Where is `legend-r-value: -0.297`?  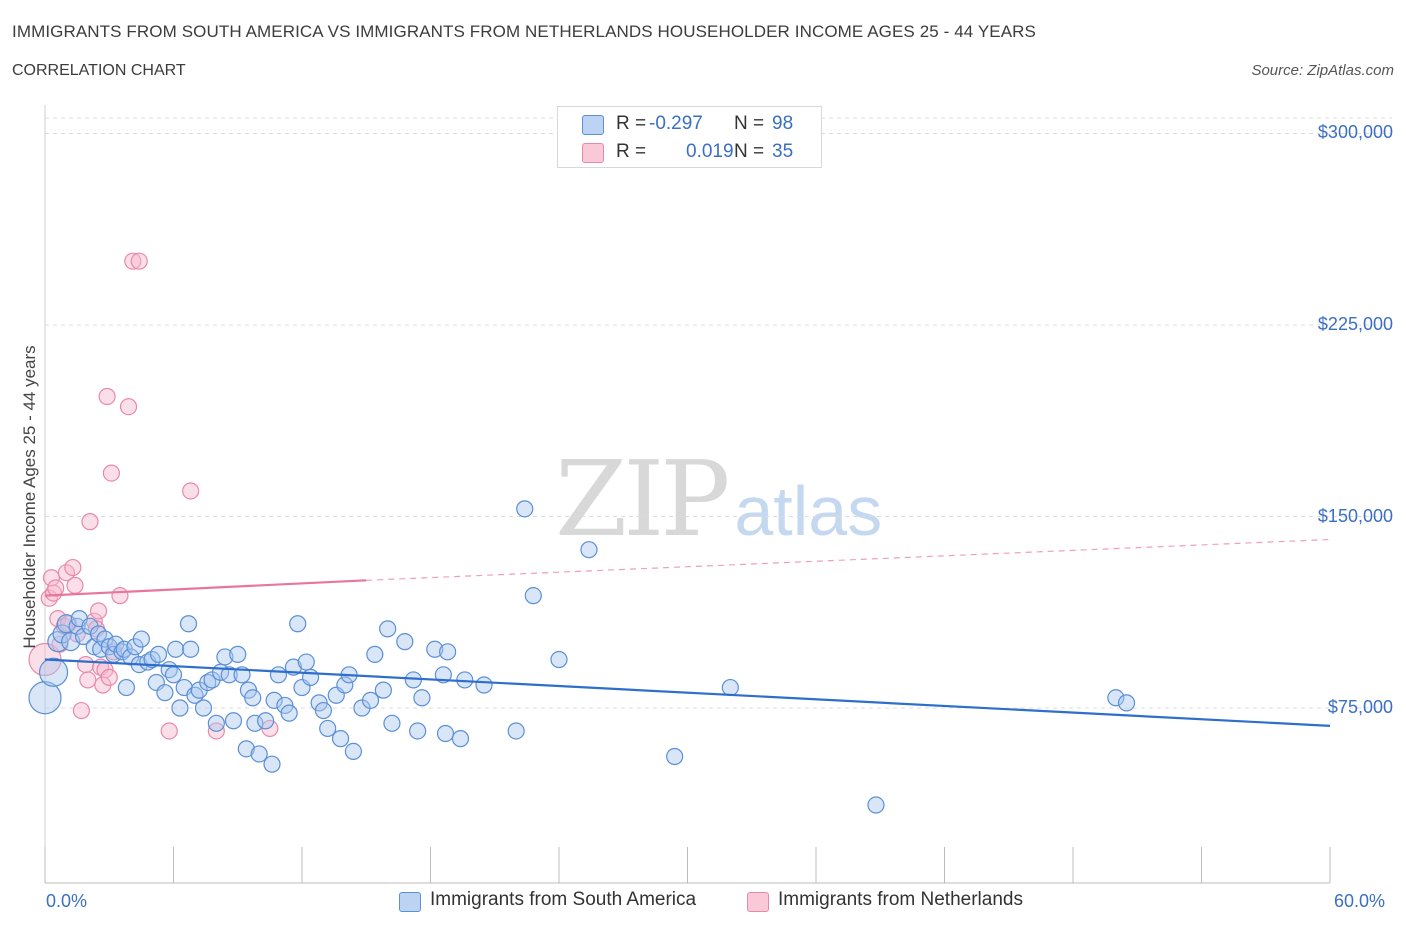 legend-r-value: -0.297 is located at coordinates (676, 123).